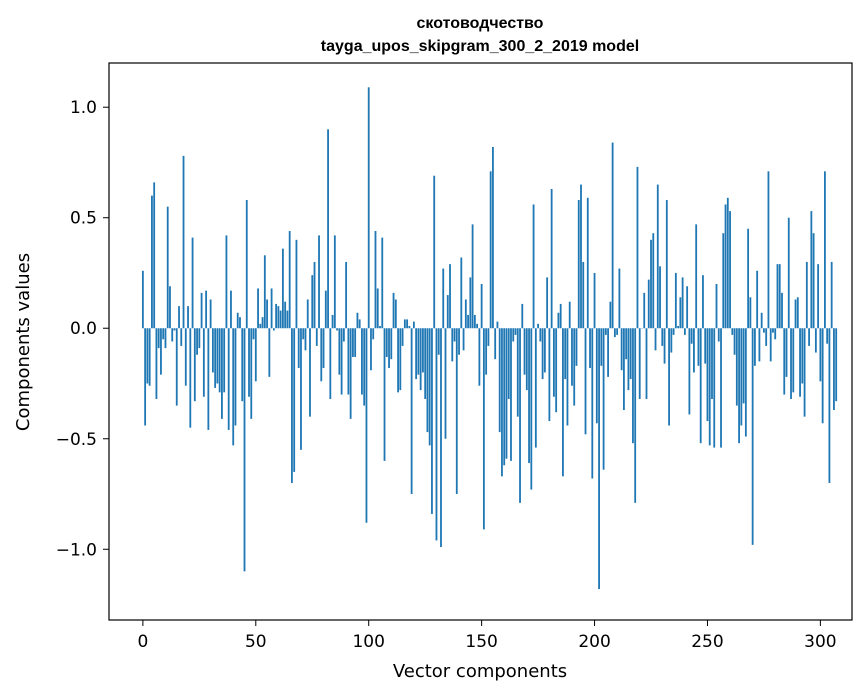 The image size is (867, 696). What do you see at coordinates (368, 642) in the screenshot?
I see `x-tick-label: 100` at bounding box center [368, 642].